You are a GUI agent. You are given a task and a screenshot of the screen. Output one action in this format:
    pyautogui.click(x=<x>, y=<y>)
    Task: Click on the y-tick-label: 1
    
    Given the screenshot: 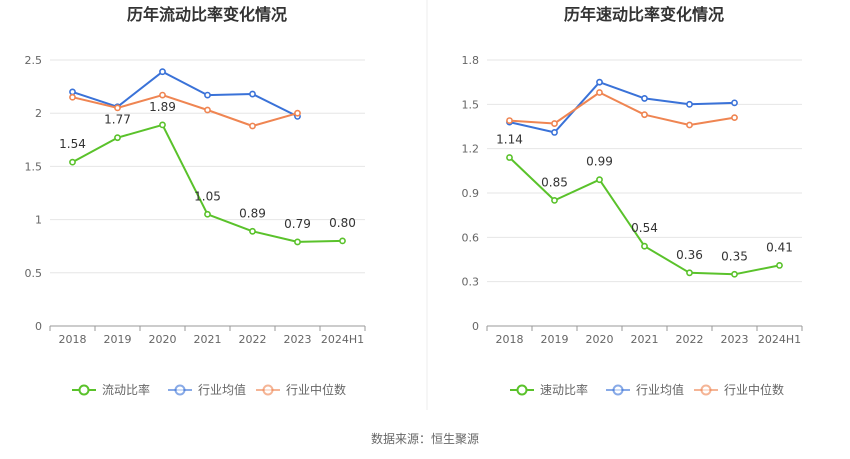 What is the action you would take?
    pyautogui.click(x=38, y=220)
    